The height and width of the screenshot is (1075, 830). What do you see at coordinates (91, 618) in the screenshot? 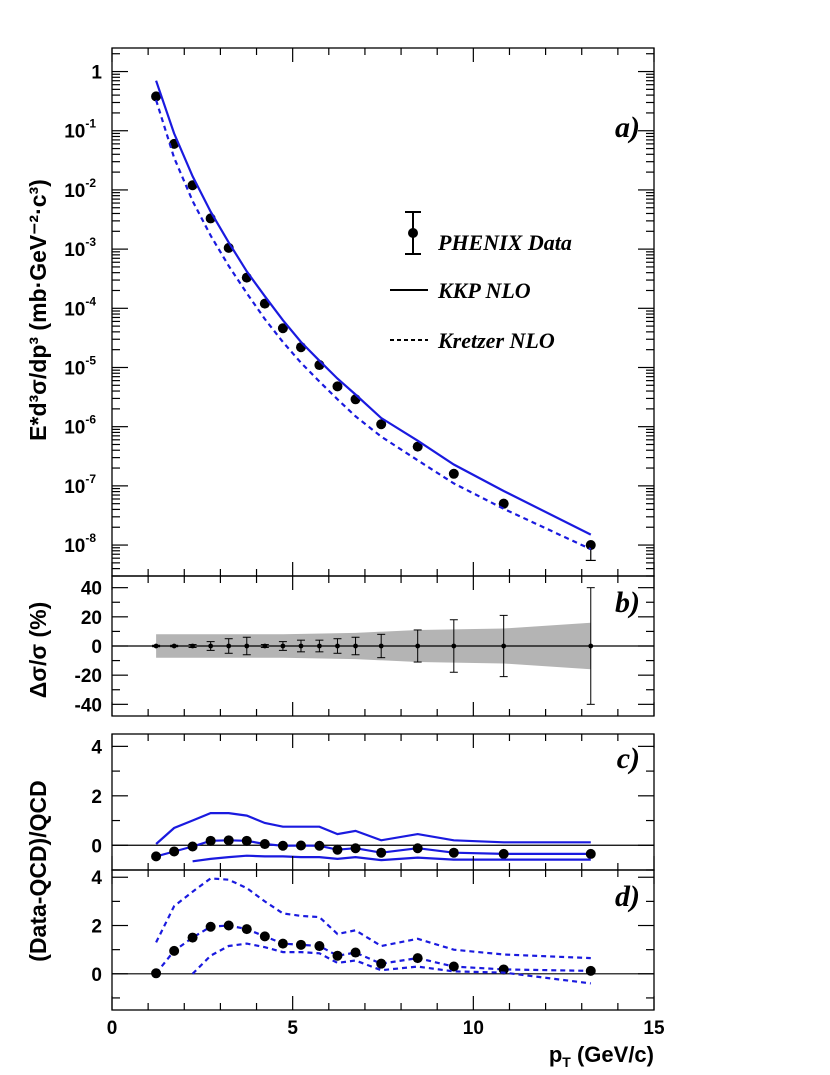
I see `y-tick-label: 20` at bounding box center [91, 618].